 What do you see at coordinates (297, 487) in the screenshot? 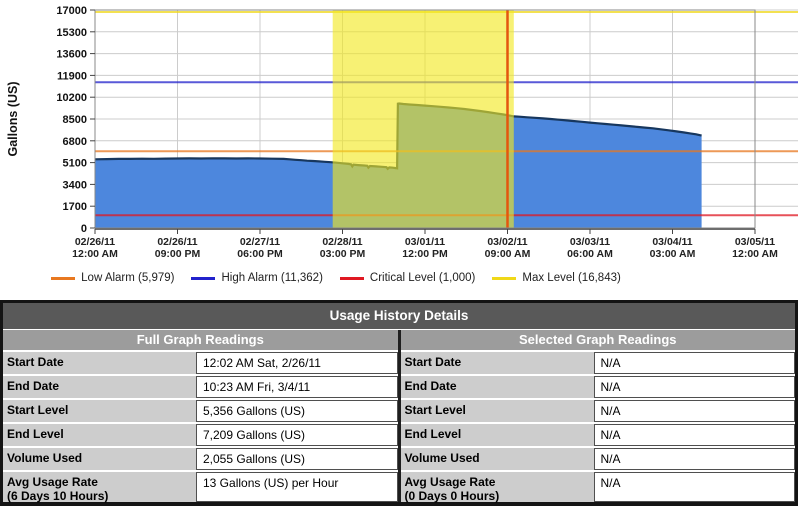
I see `row-value: 13 Gallons (US) per Hour` at bounding box center [297, 487].